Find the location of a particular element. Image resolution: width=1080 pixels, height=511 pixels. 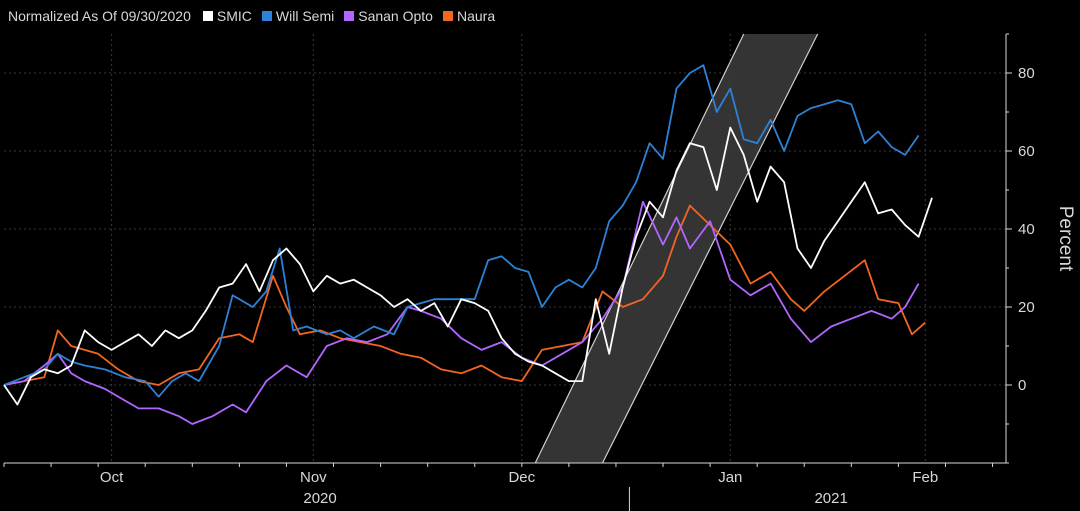

legend-item-sanan-opto: Sanan Opto is located at coordinates (388, 16).